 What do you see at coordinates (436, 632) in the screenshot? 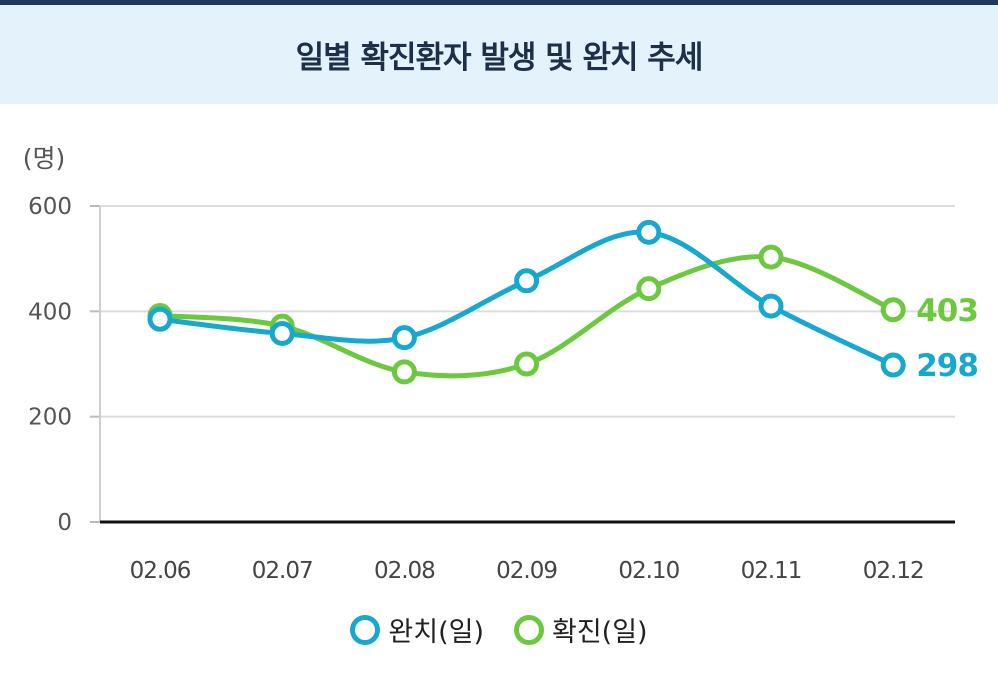
I see `legend-label-recovered: 완치(일)` at bounding box center [436, 632].